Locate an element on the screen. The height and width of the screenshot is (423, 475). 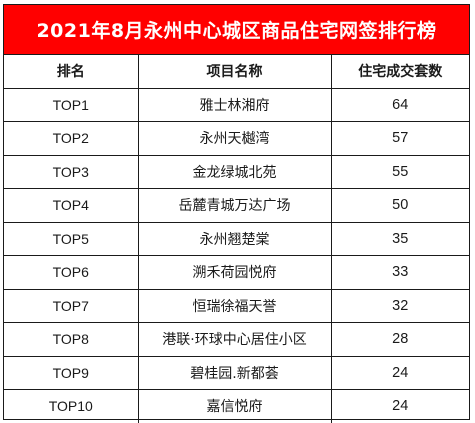
header-project-name: 项目名称 is located at coordinates (235, 72).